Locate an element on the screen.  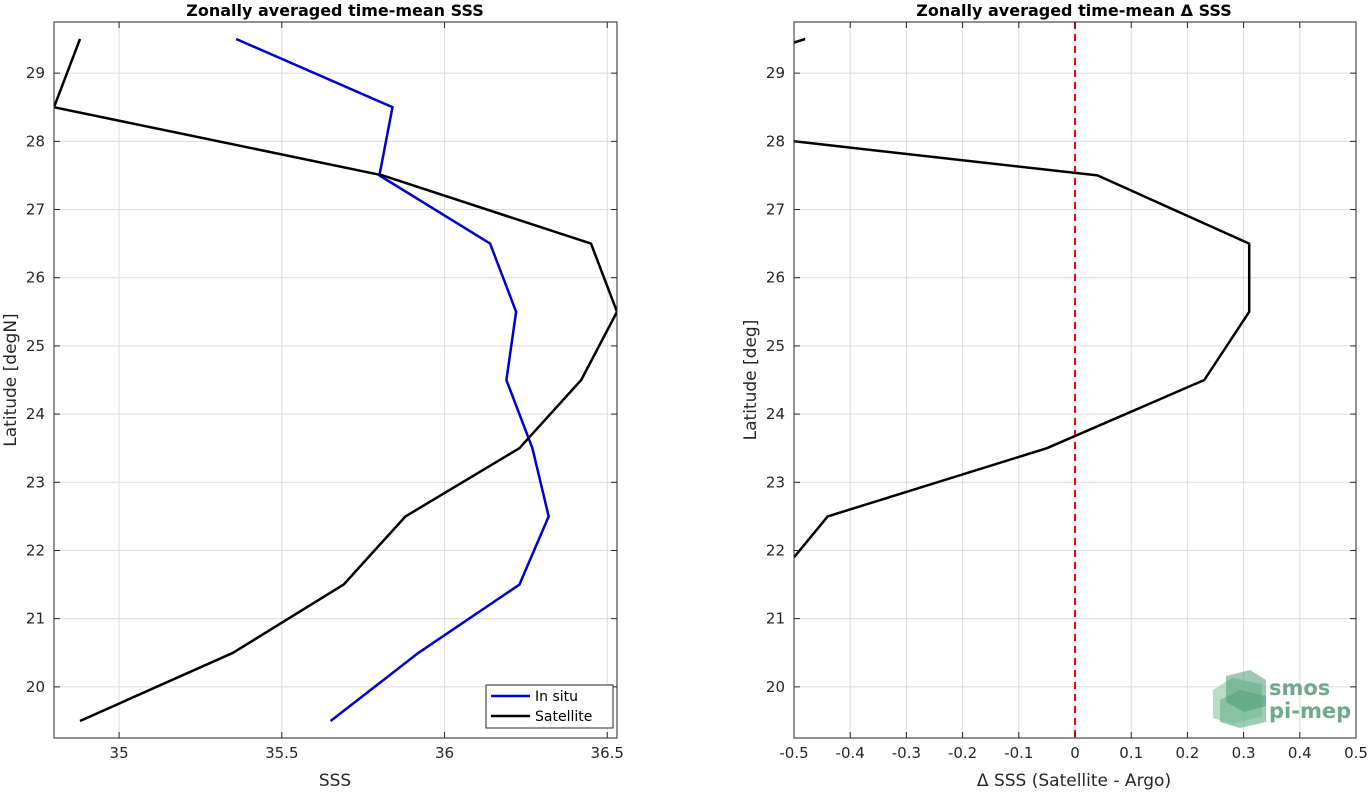
logo-text-pi-mep: pi-mep is located at coordinates (1310, 711).